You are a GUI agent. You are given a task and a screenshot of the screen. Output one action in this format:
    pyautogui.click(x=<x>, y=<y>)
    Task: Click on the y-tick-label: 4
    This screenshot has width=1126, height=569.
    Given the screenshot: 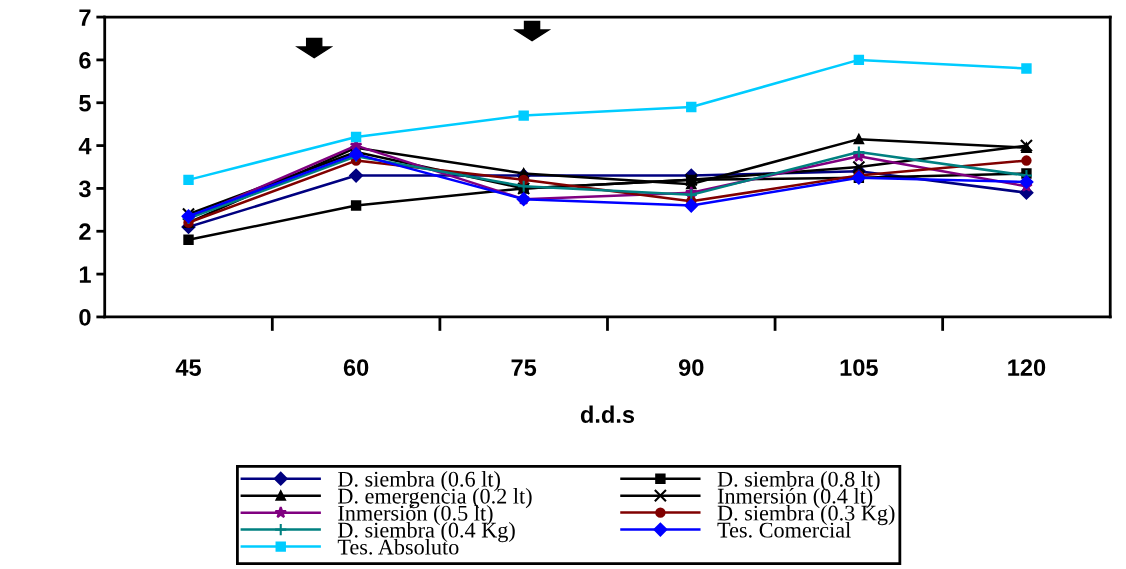 What is the action you would take?
    pyautogui.click(x=85, y=146)
    